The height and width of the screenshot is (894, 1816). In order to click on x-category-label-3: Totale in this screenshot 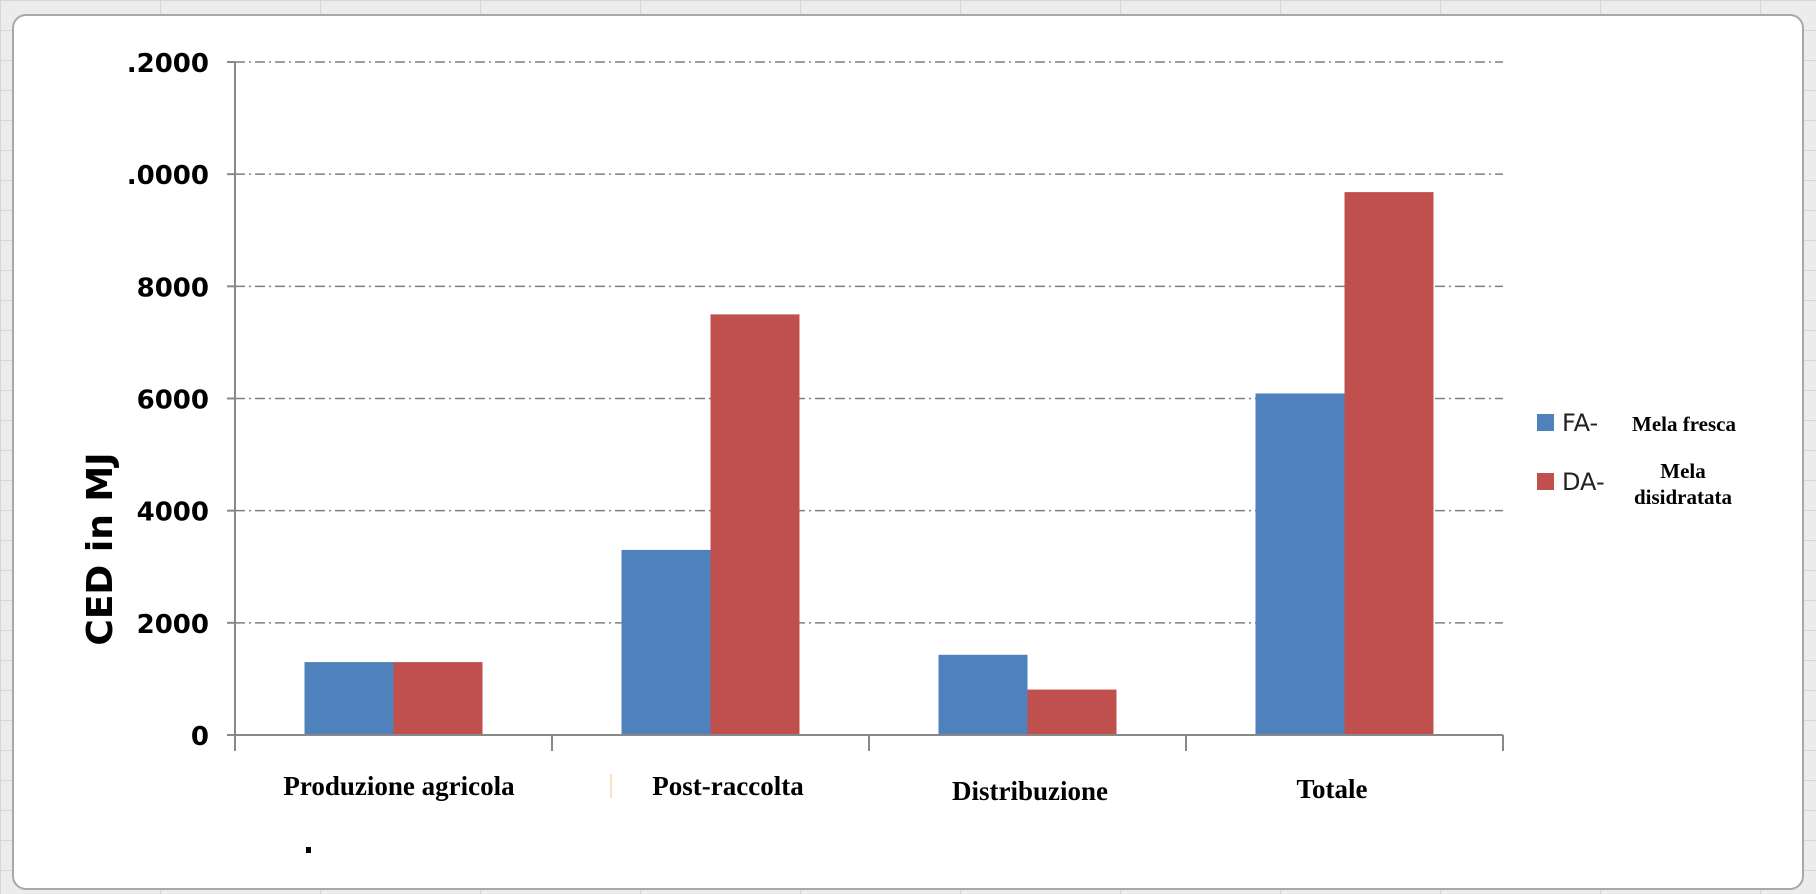, I will do `click(1331, 789)`.